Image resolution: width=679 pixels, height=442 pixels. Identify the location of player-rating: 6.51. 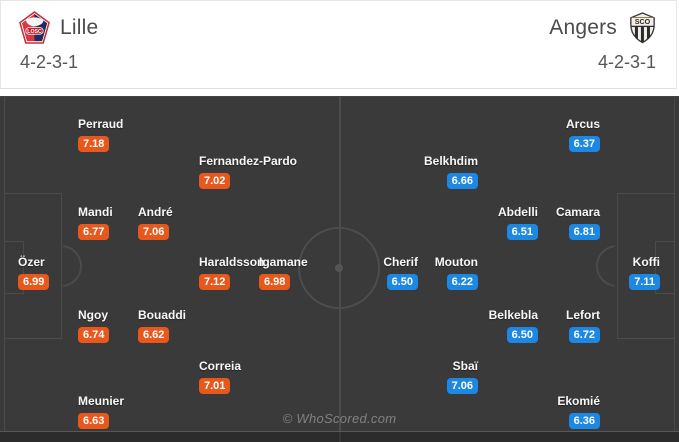
(522, 232).